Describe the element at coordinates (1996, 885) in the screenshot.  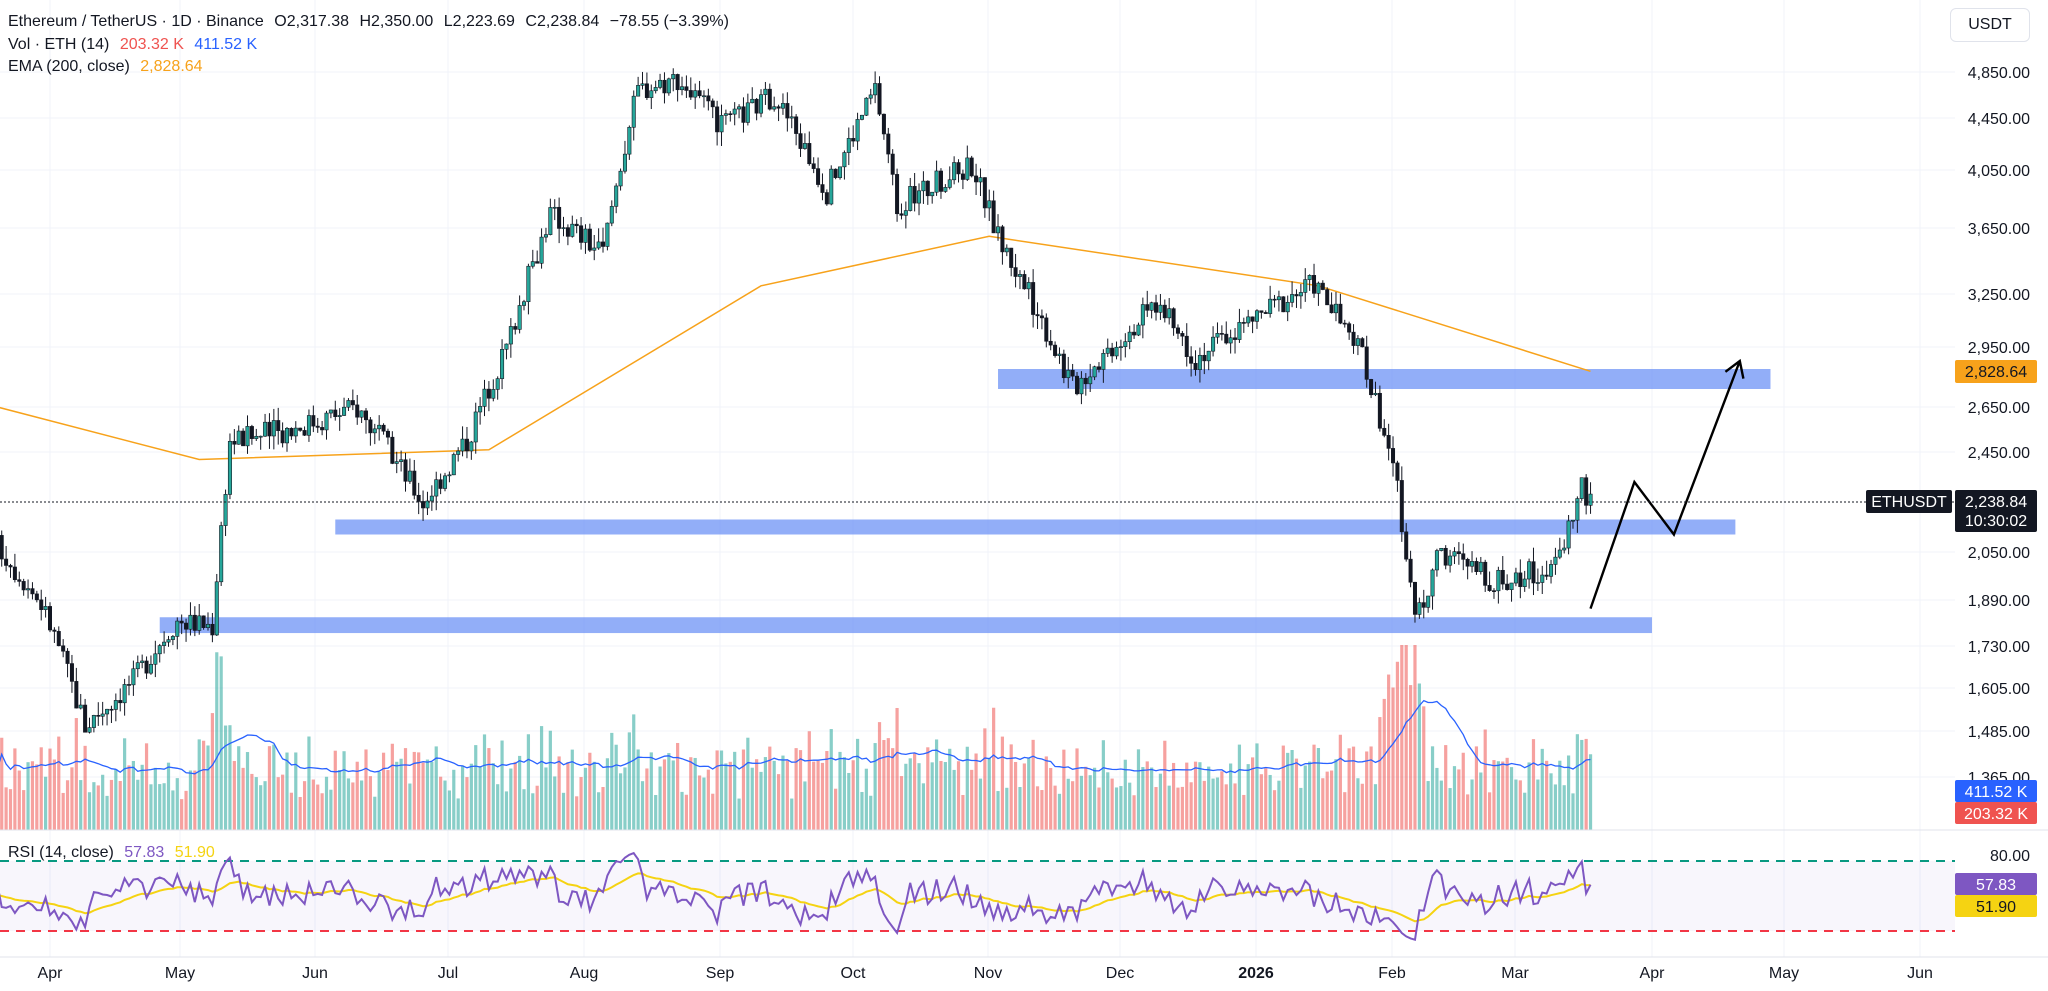
I see `rsi-tag-value: 57.83` at that location.